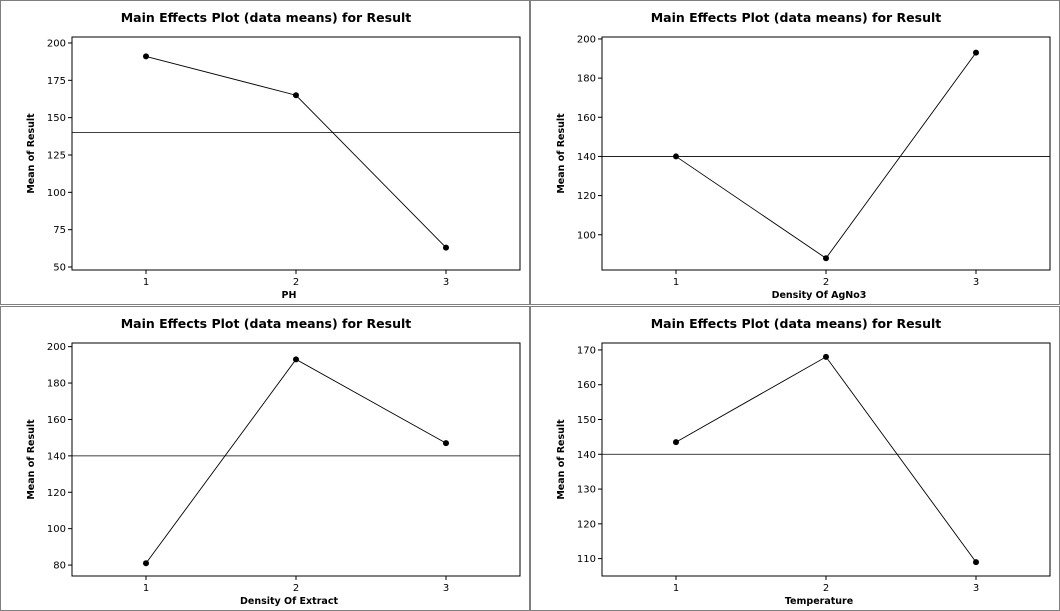  Describe the element at coordinates (586, 490) in the screenshot. I see `y-tick-label: 130` at that location.